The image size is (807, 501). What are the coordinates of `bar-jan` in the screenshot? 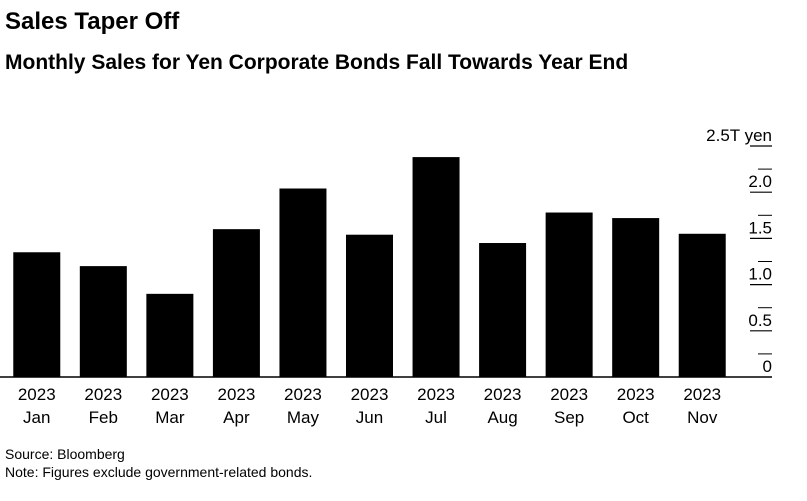 It's located at (37, 314).